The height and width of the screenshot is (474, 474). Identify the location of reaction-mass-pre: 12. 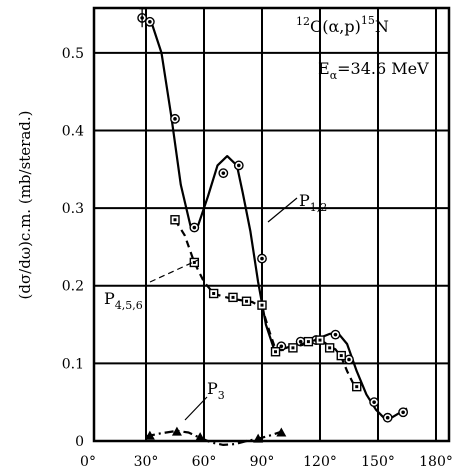
(303, 21).